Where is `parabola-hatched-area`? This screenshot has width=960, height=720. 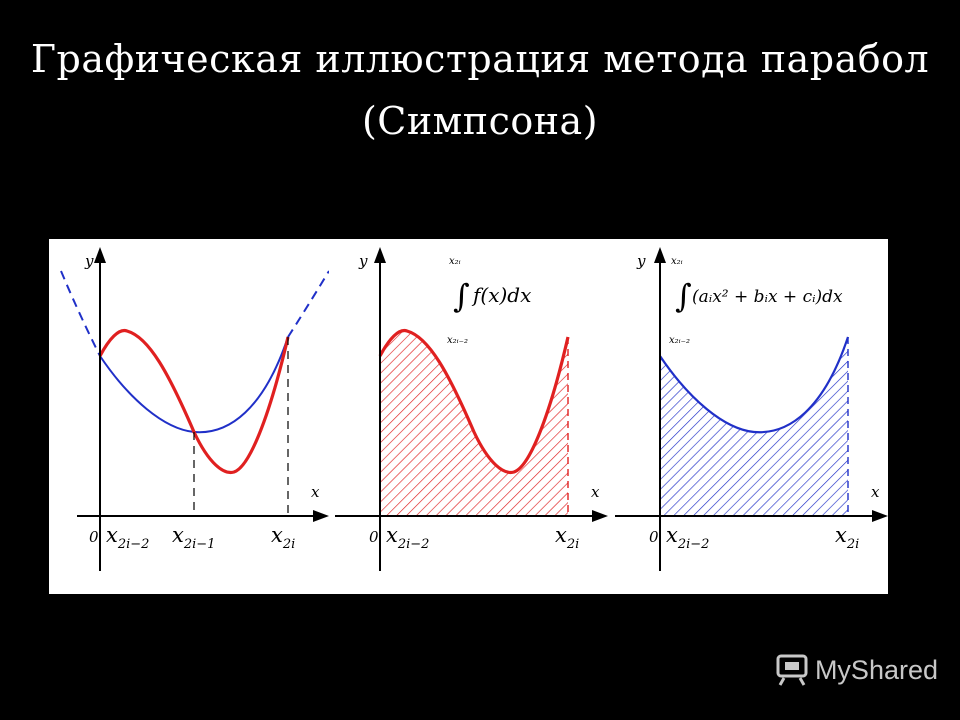
parabola-hatched-area is located at coordinates (754, 426).